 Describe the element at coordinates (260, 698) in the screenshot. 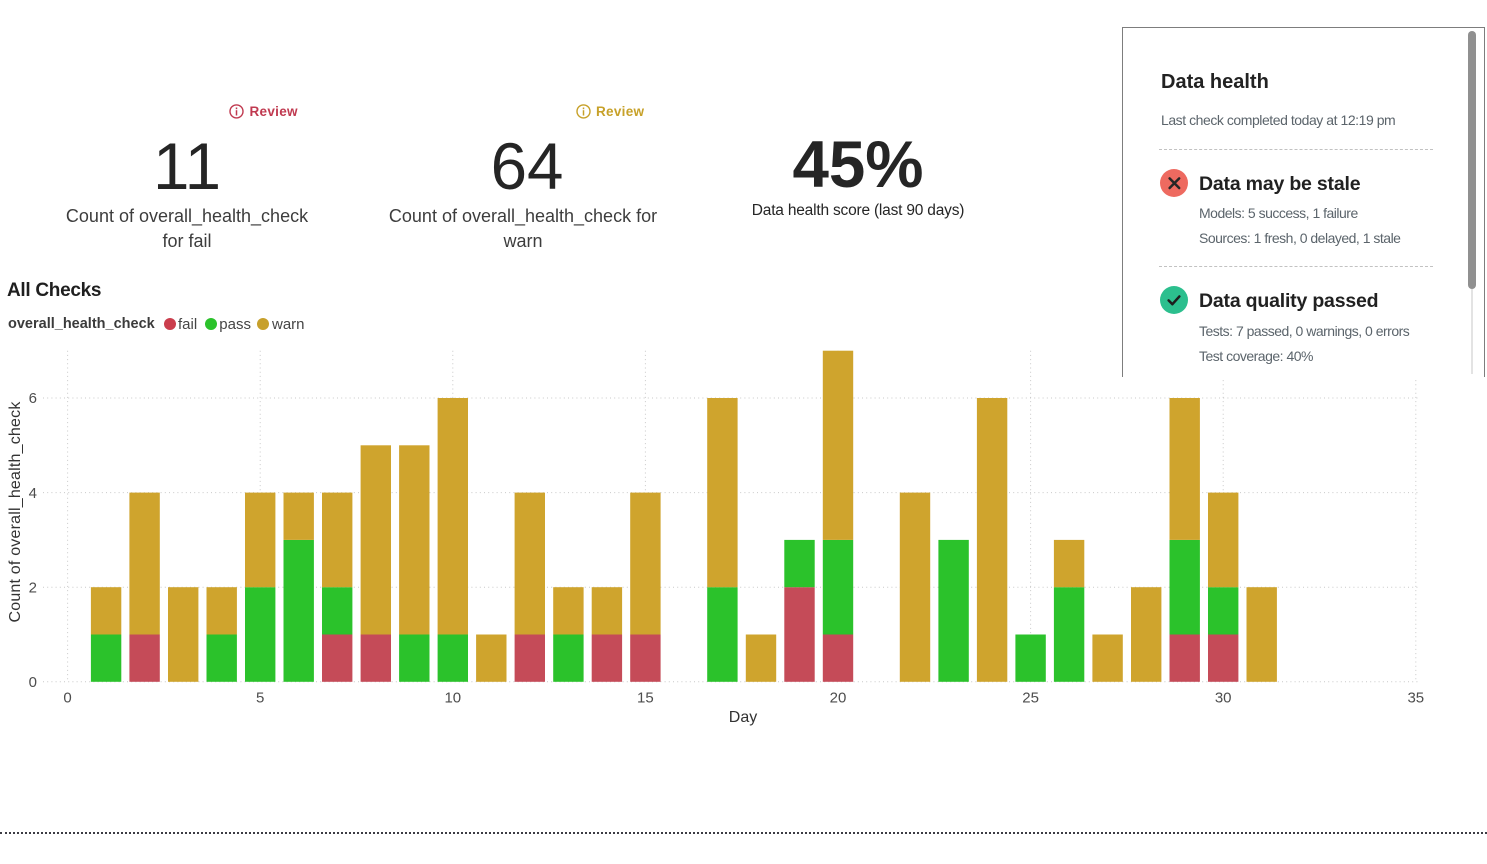

I see `svg-text: 5` at that location.